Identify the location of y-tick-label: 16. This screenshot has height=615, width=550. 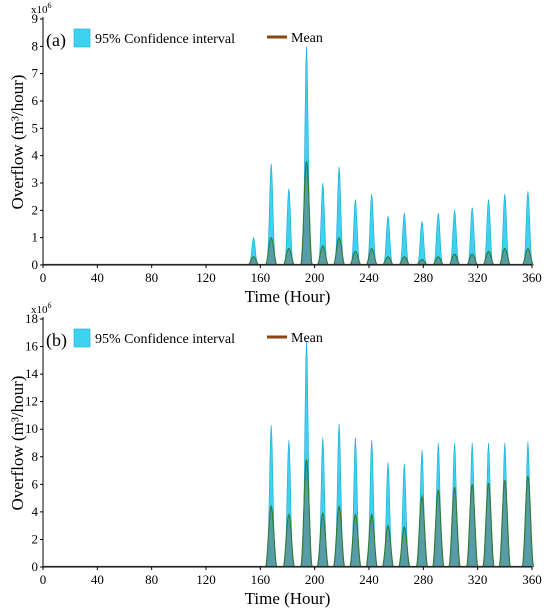
(32, 346).